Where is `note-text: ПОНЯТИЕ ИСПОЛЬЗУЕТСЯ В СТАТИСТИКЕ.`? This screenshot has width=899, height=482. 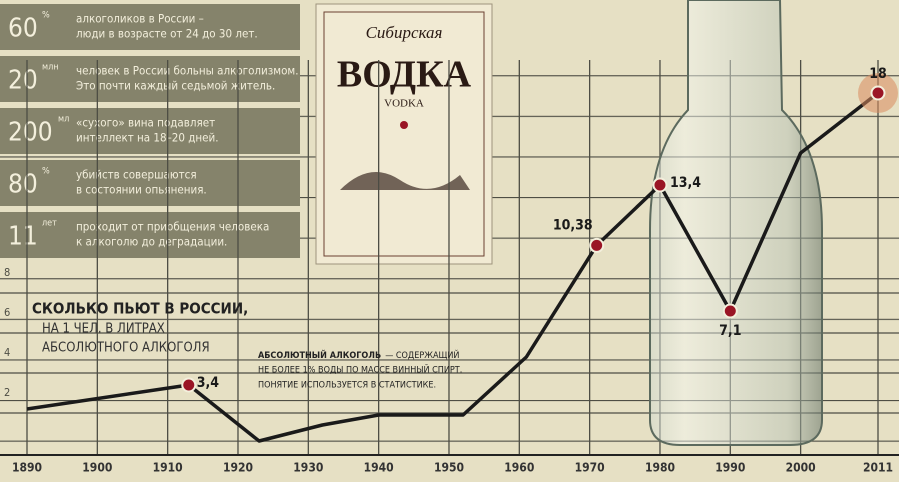
note-text: ПОНЯТИЕ ИСПОЛЬЗУЕТСЯ В СТАТИСТИКЕ. is located at coordinates (347, 386).